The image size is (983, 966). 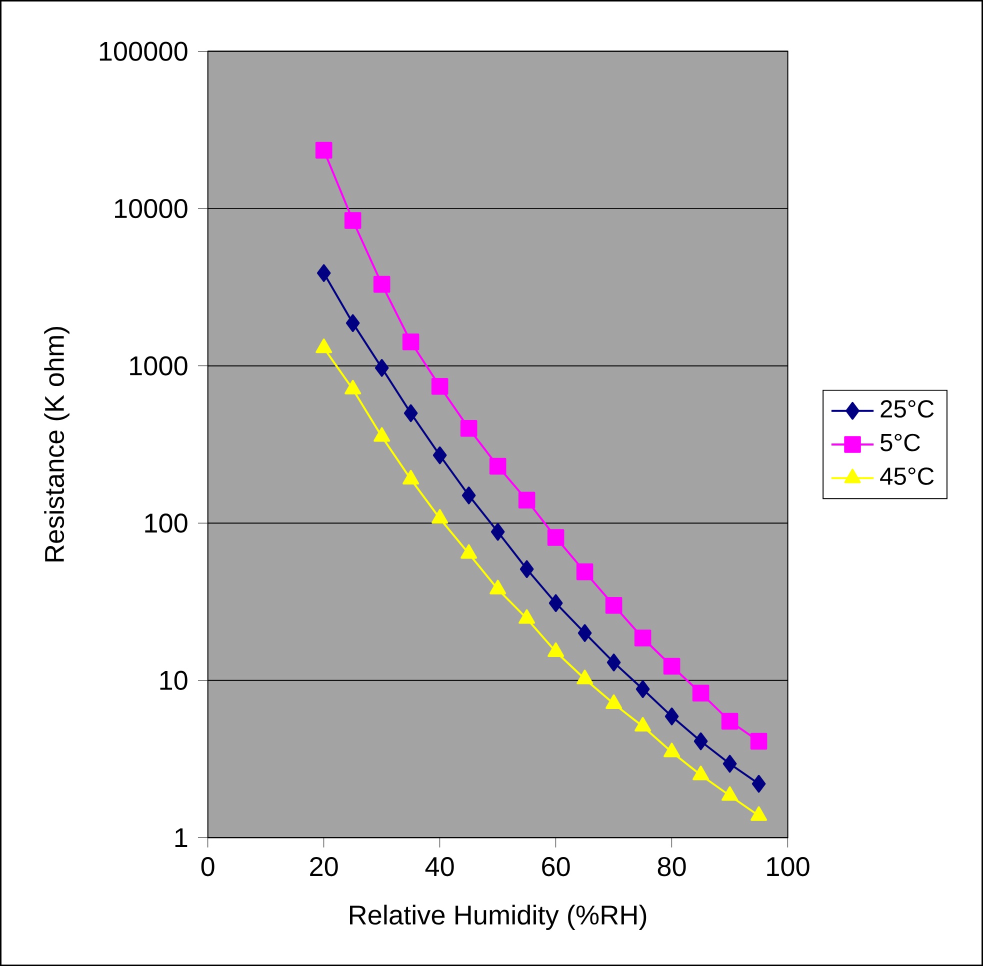 I want to click on legend-label: 25°C, so click(x=907, y=409).